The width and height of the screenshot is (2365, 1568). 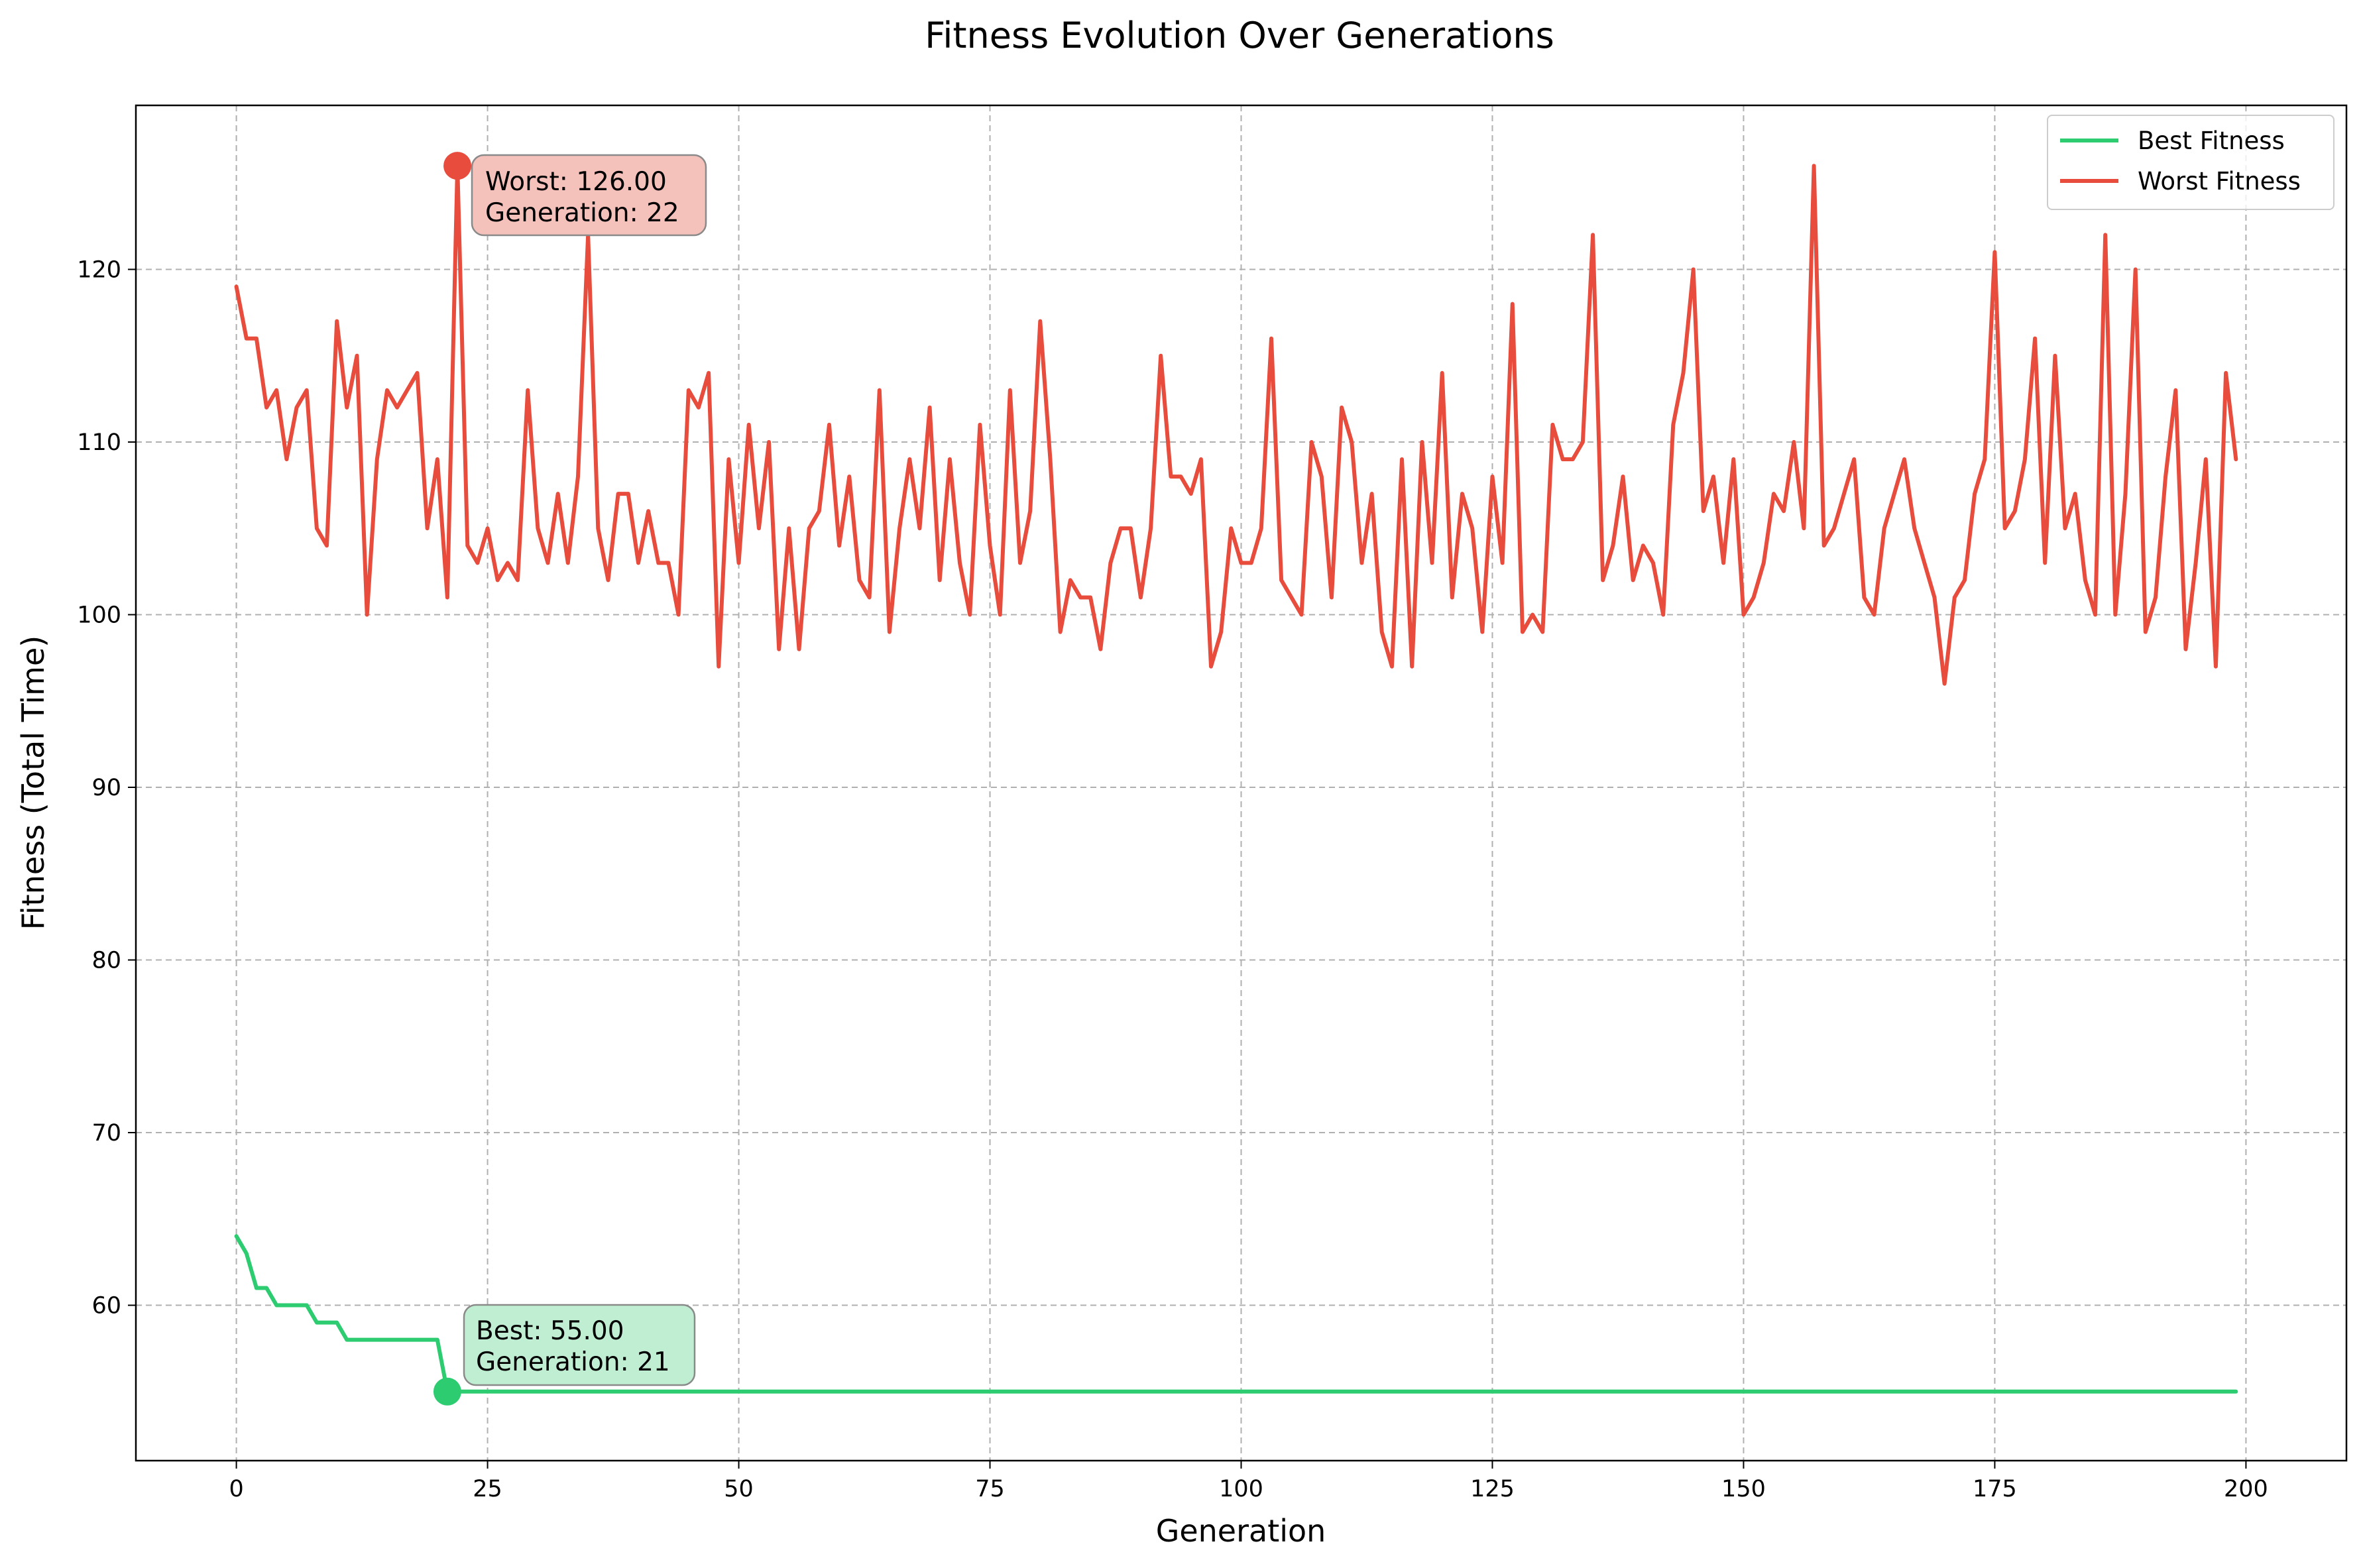 What do you see at coordinates (550, 1331) in the screenshot?
I see `best-annotation-value: Best: 55.00` at bounding box center [550, 1331].